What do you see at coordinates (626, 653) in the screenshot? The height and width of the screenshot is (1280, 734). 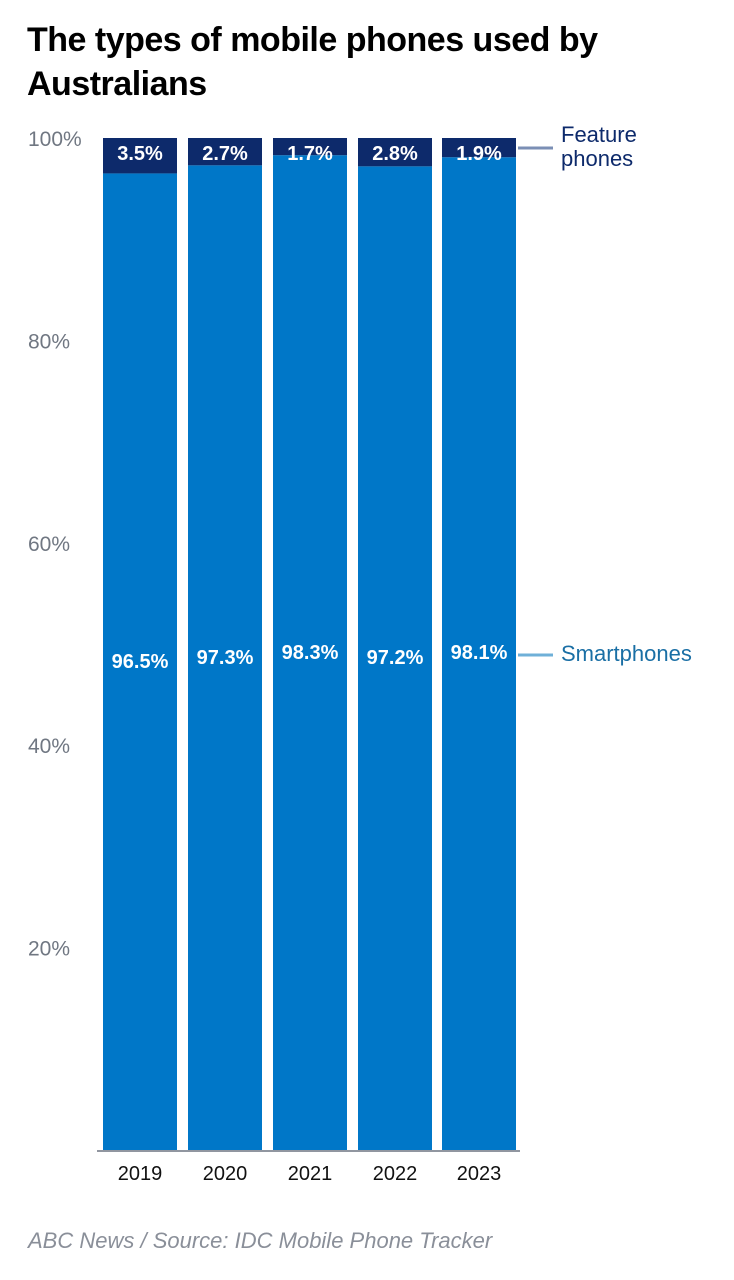 I see `legend-label-smartphones: Smartphones` at bounding box center [626, 653].